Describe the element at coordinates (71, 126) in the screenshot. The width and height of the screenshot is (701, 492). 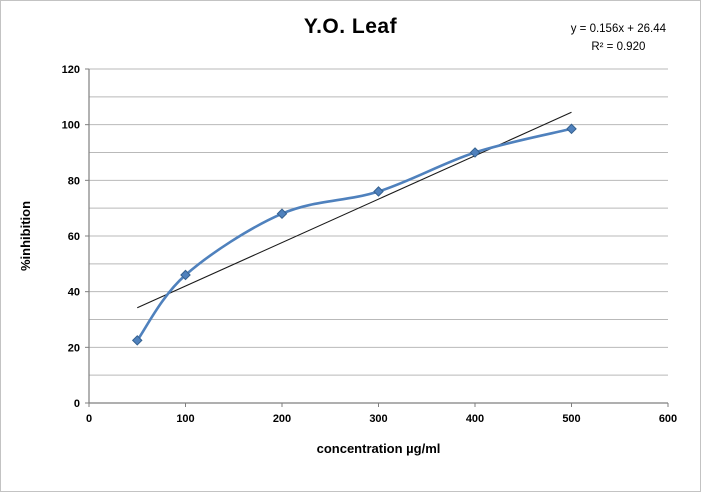
I see `y-tick-label: 100` at that location.